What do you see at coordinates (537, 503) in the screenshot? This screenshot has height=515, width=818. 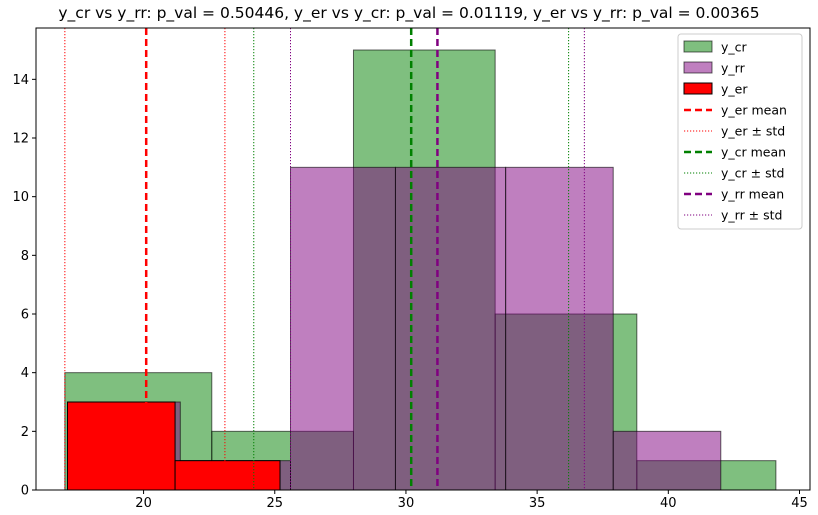 I see `x-tick-label: 35` at bounding box center [537, 503].